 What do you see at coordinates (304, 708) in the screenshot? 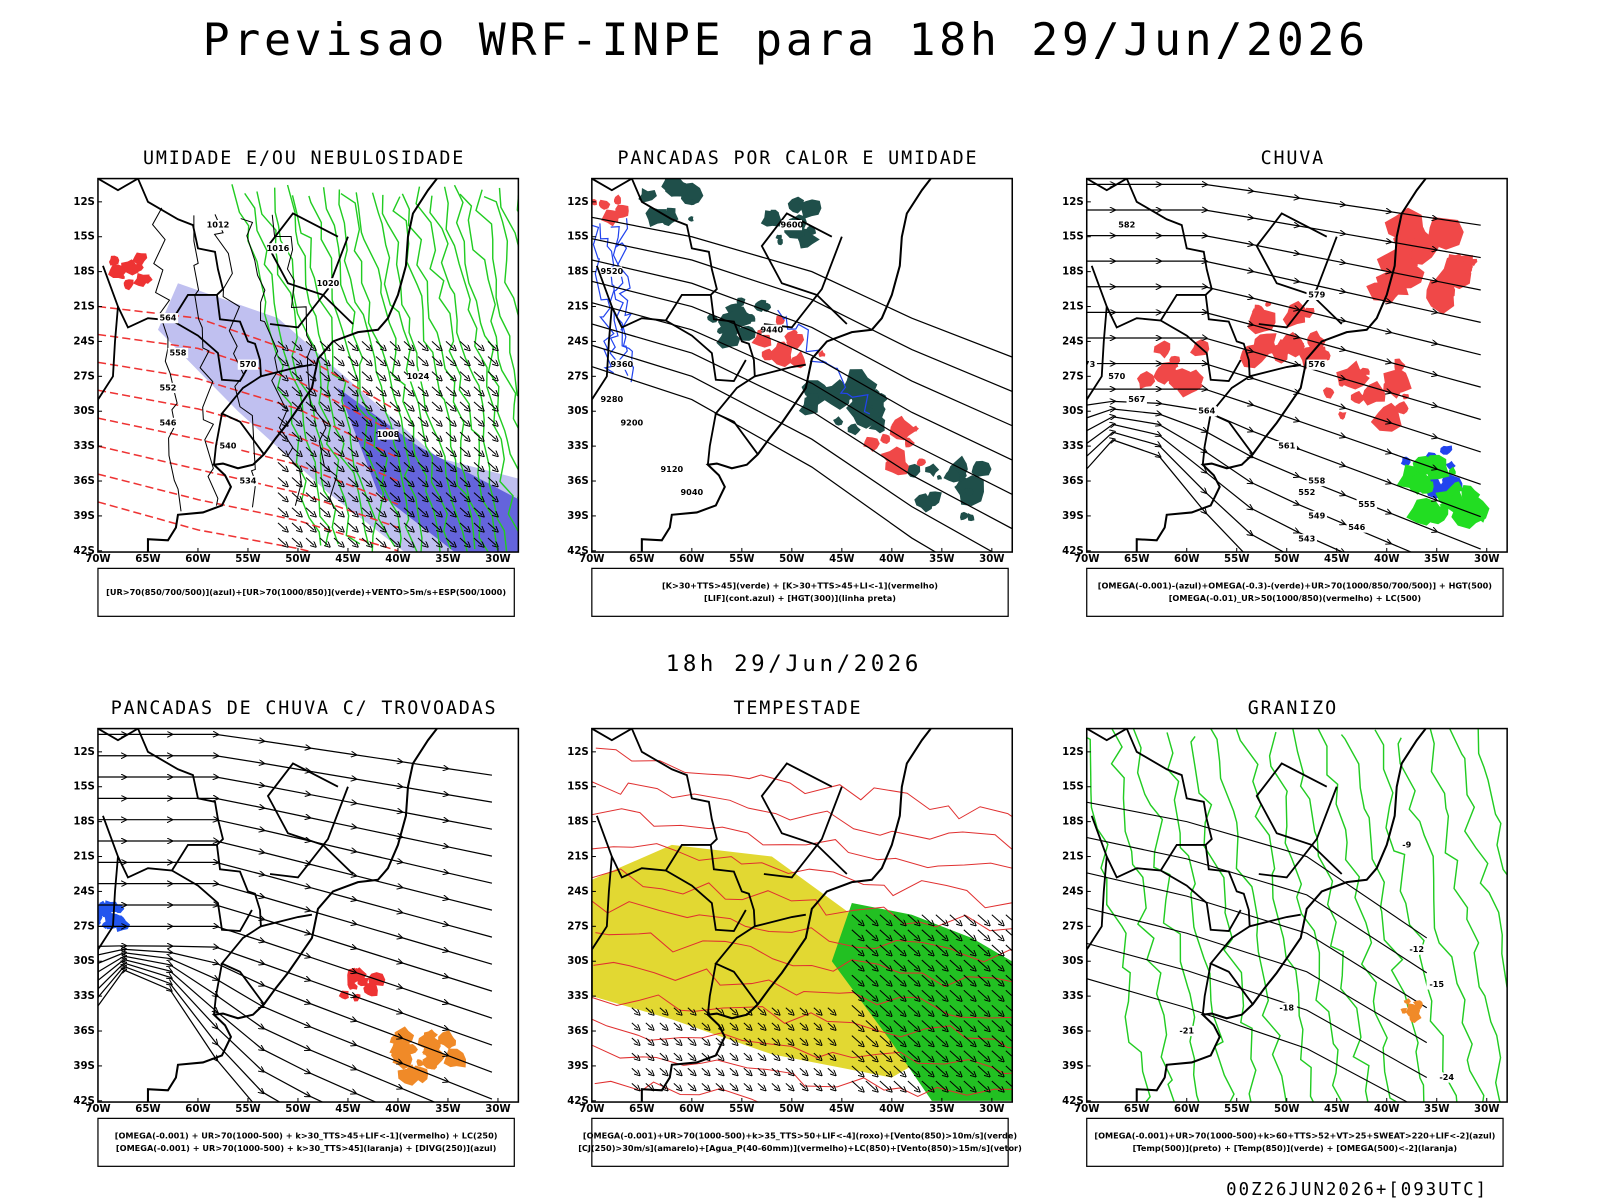
I see `panel-title: PANCADAS DE CHUVA C/ TROVOADAS` at bounding box center [304, 708].